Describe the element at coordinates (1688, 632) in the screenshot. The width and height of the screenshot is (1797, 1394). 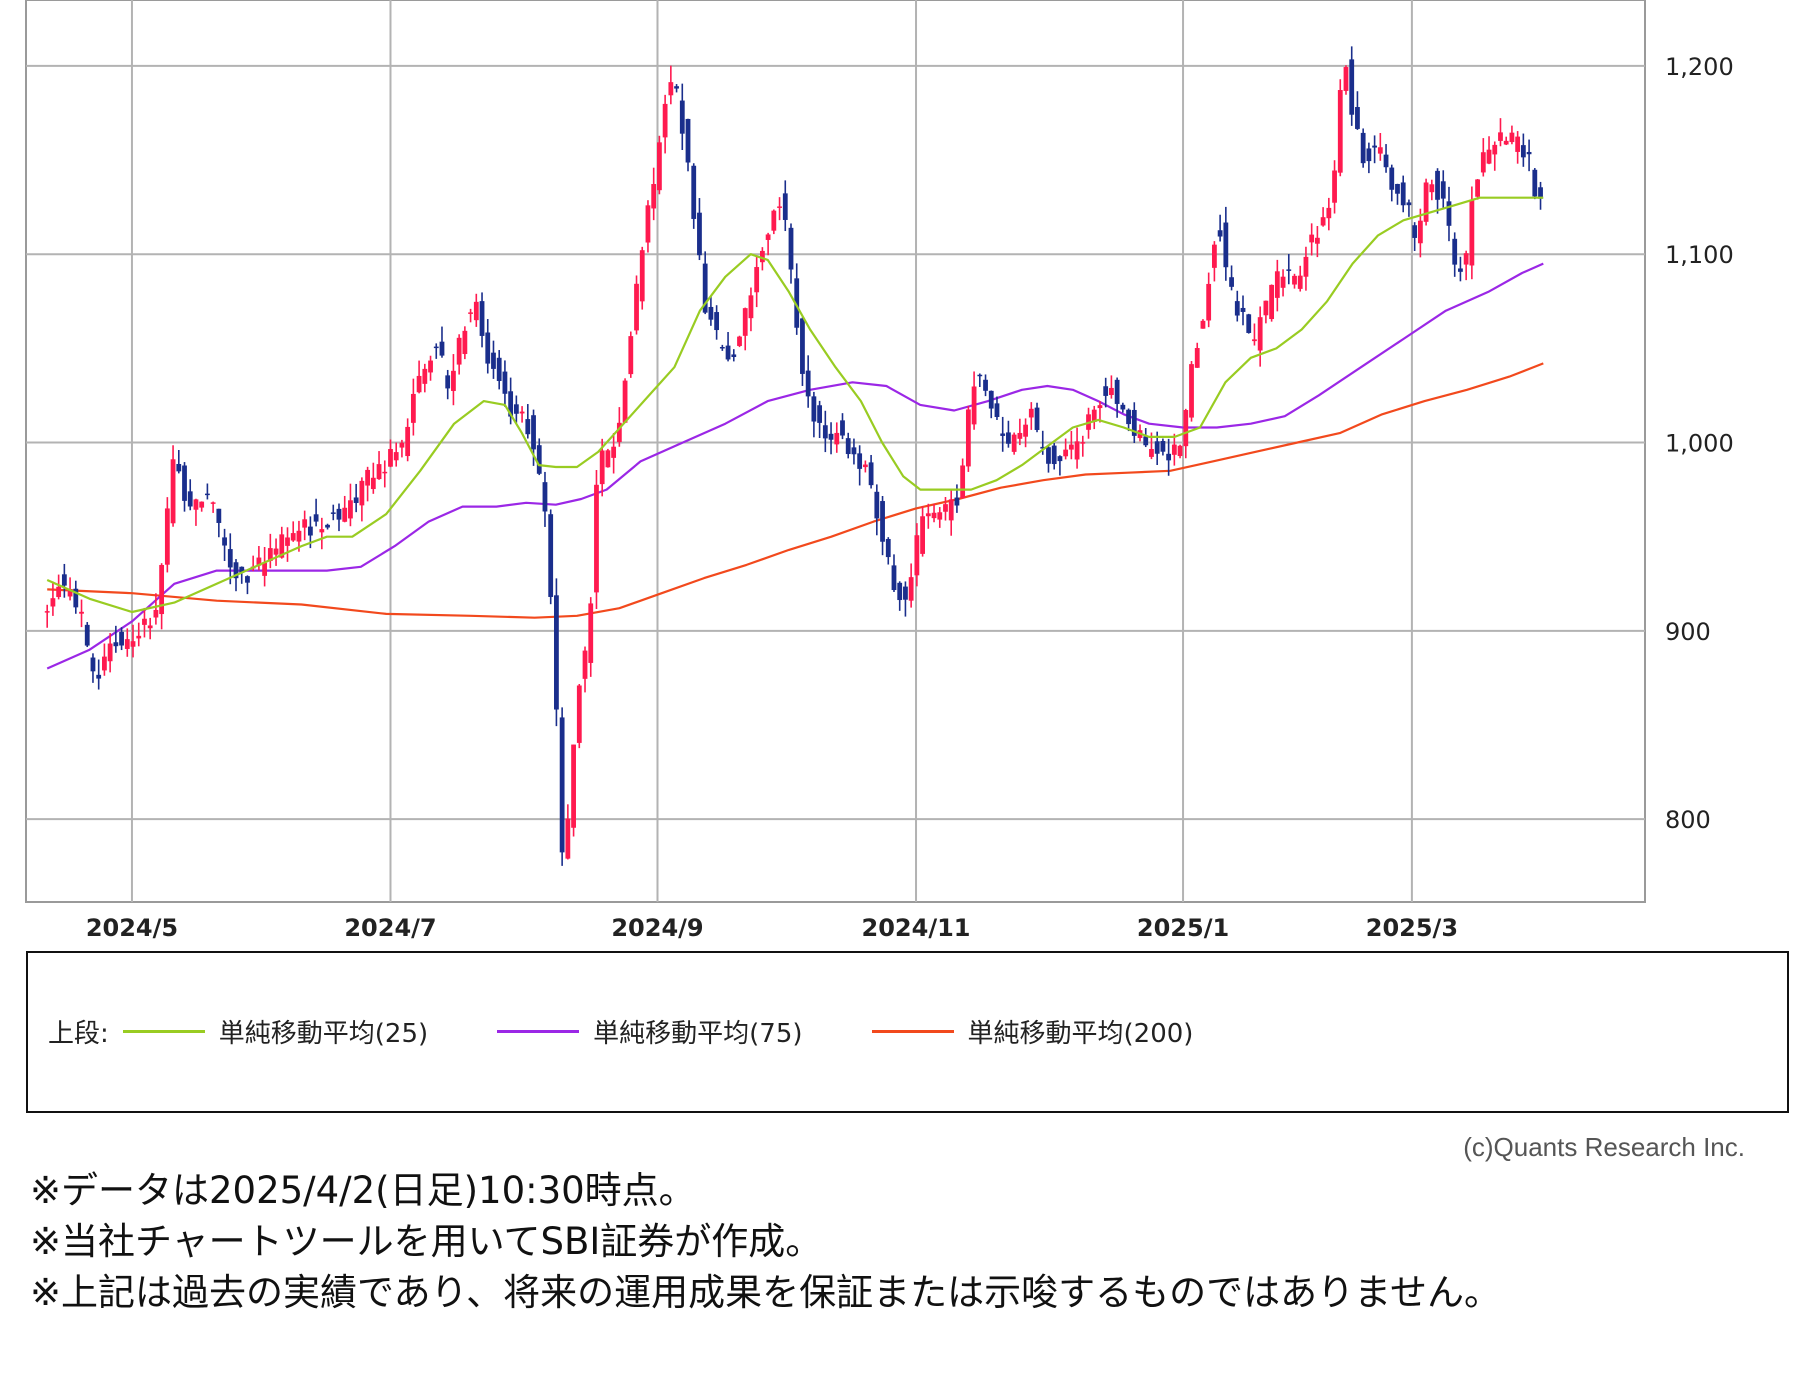
I see `y-tick-label: 900` at that location.